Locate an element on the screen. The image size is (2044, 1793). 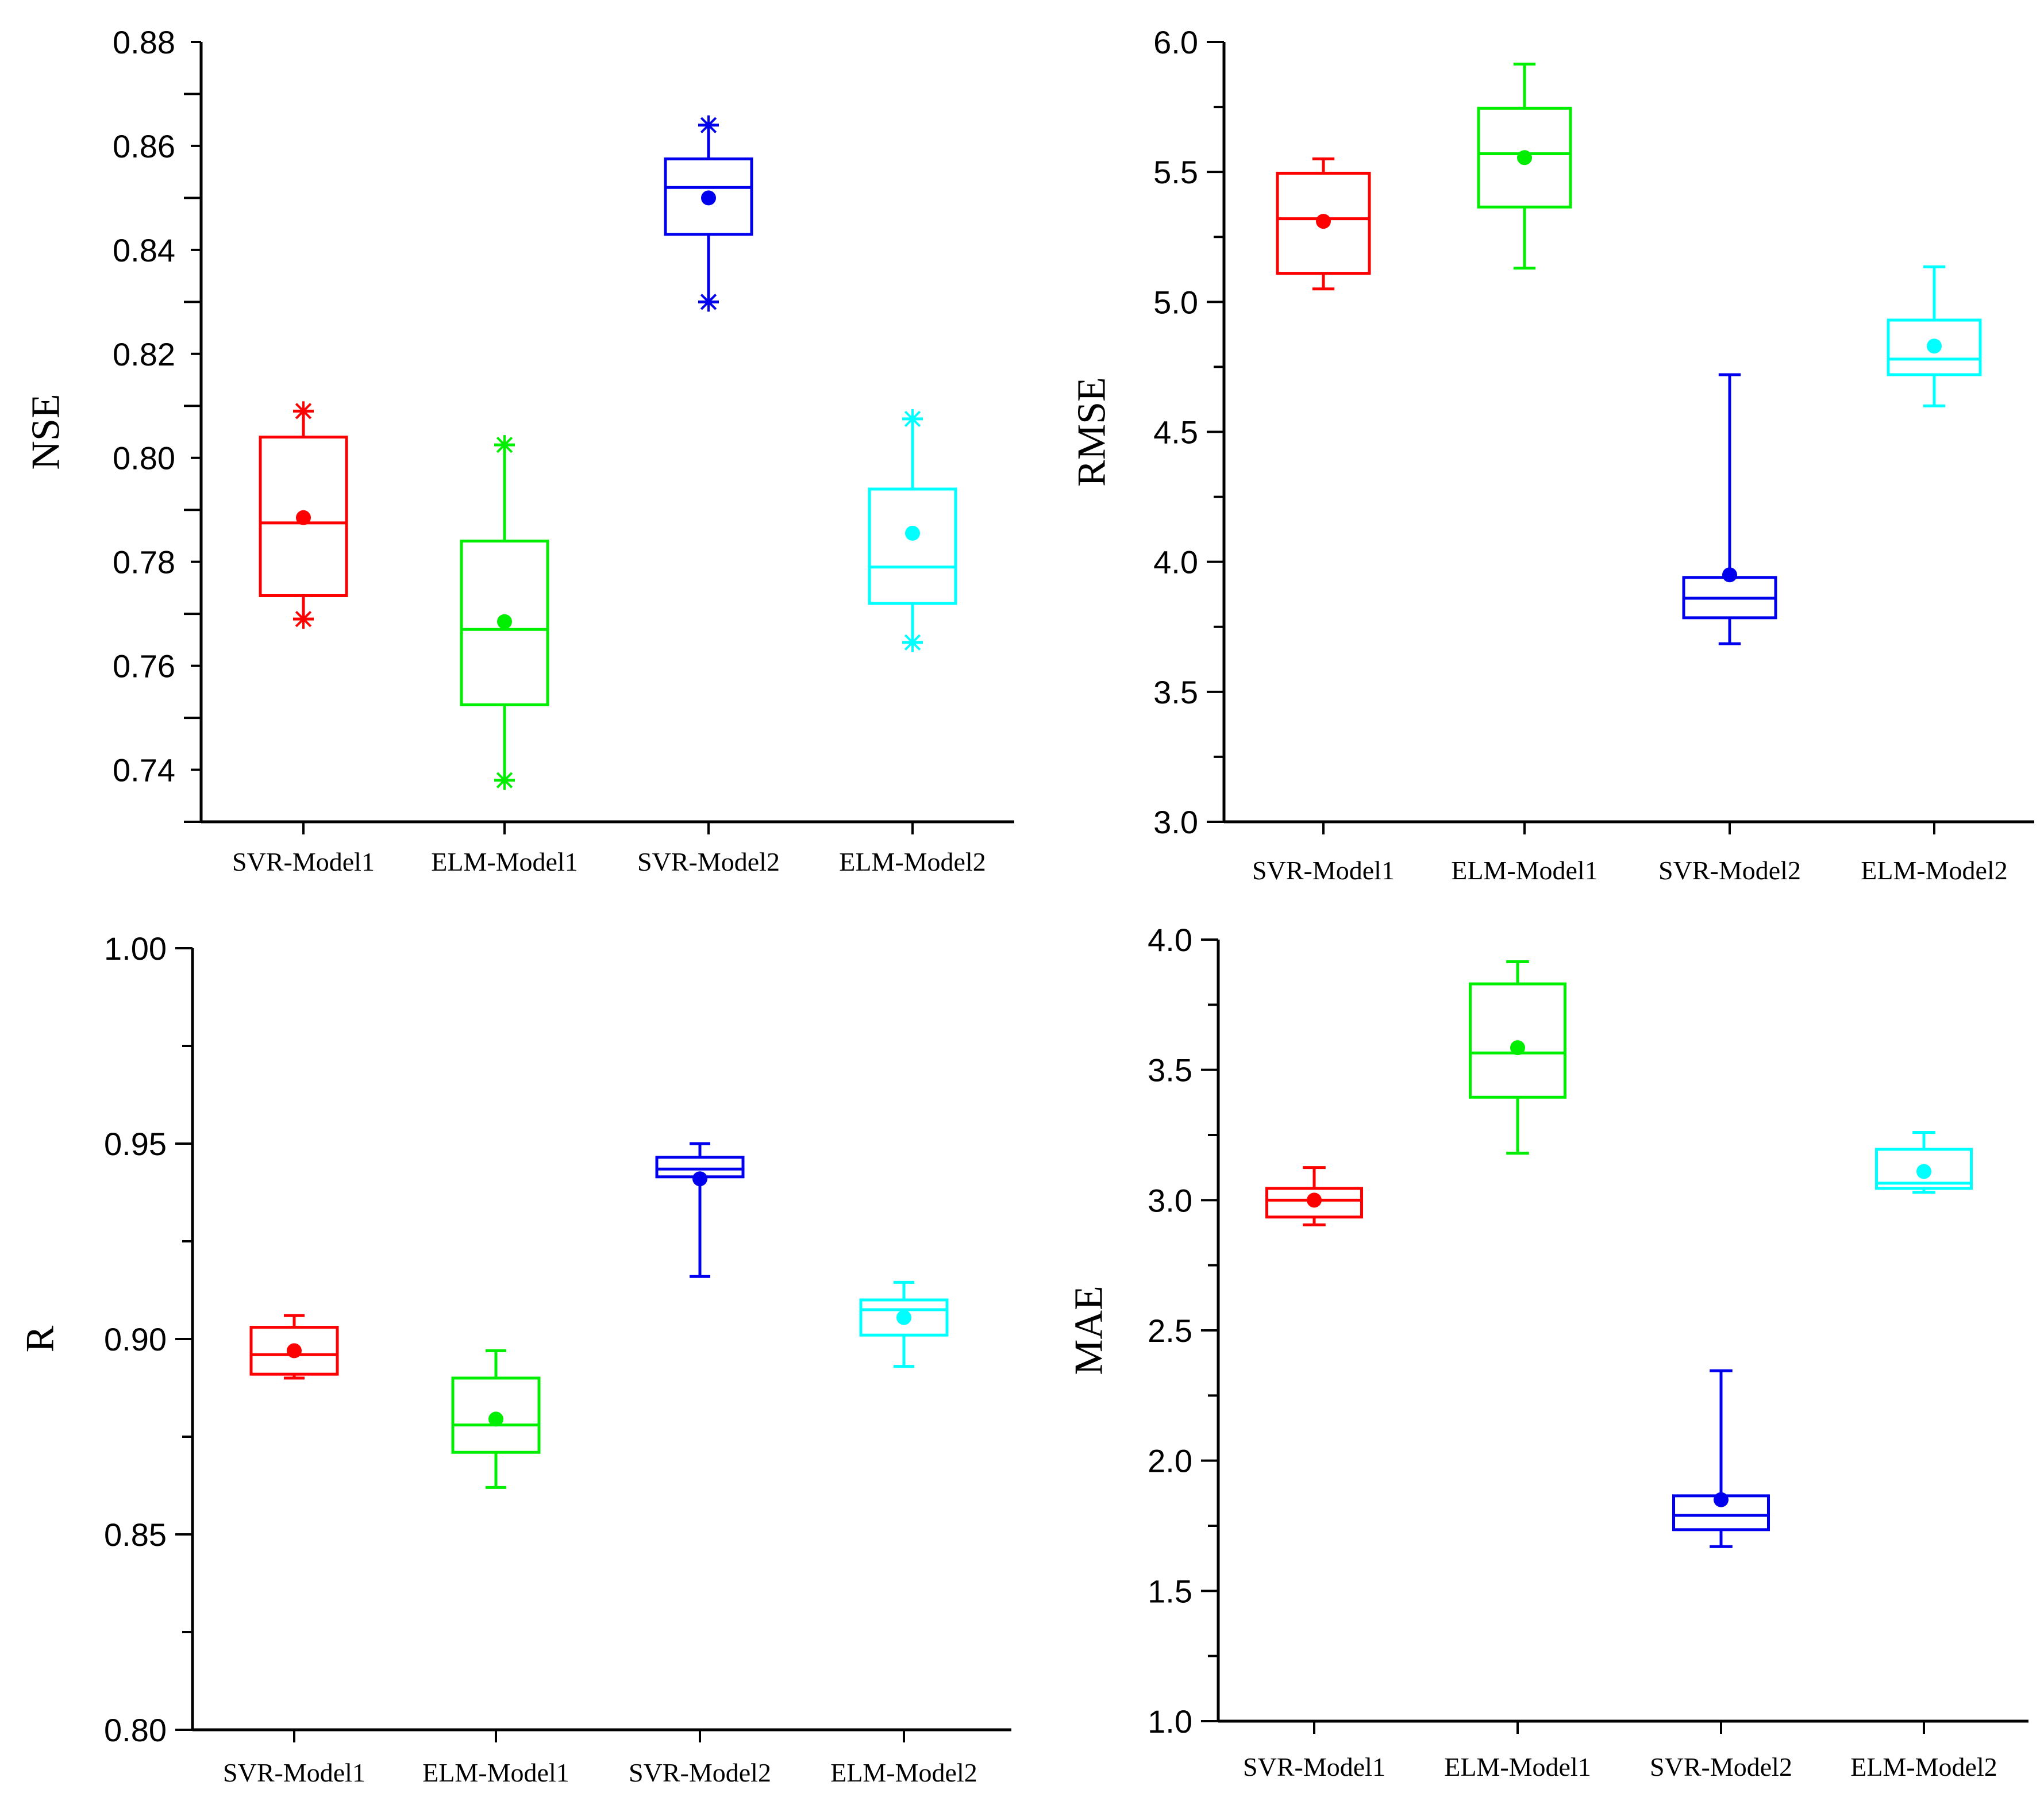
y-tick-label: 2.5 is located at coordinates (1170, 1331).